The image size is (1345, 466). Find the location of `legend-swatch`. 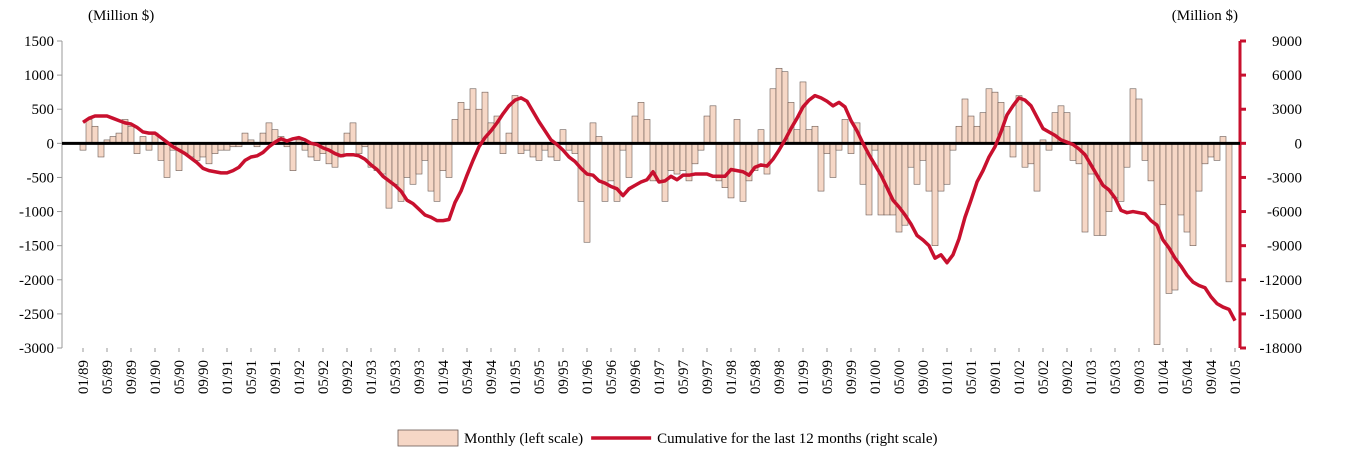

legend-swatch is located at coordinates (428, 438).